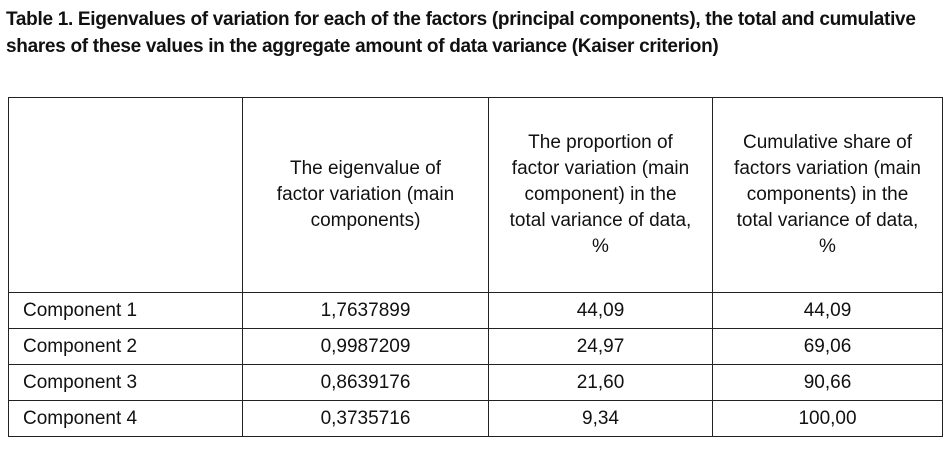 The image size is (950, 462). What do you see at coordinates (827, 346) in the screenshot?
I see `table-cell: 69,06` at bounding box center [827, 346].